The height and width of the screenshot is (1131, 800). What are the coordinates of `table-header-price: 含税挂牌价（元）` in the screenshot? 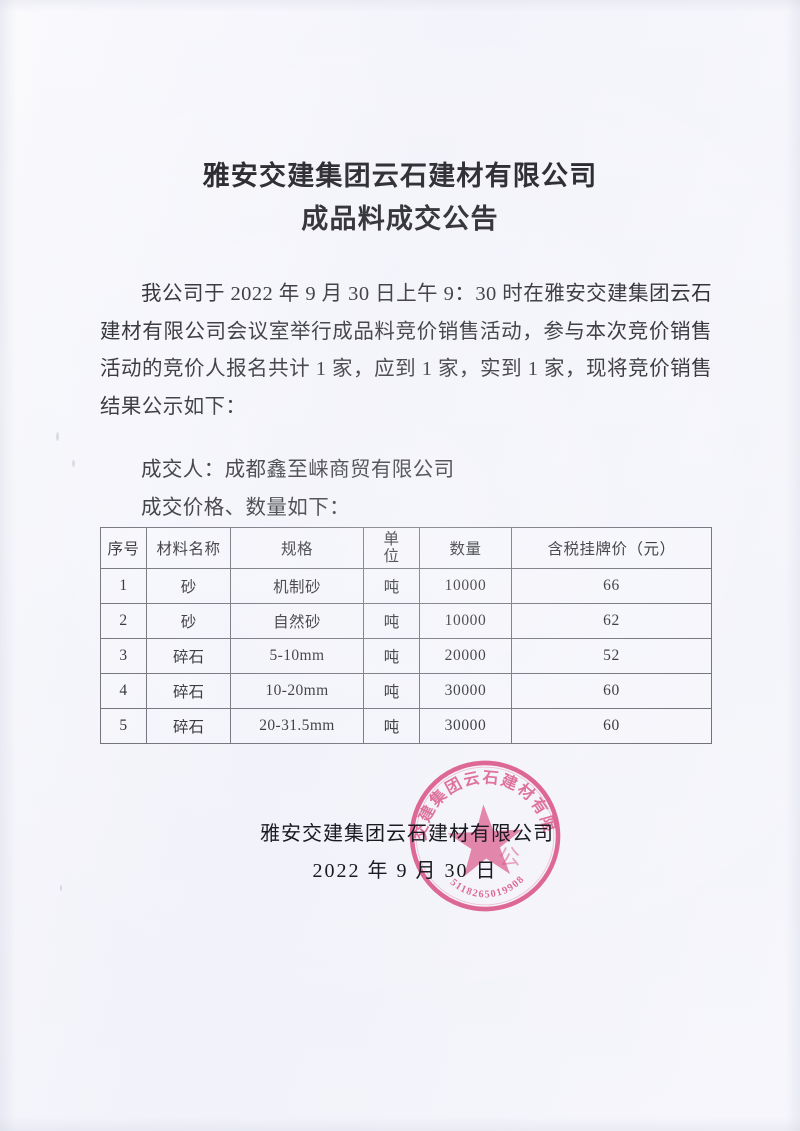 It's located at (611, 548).